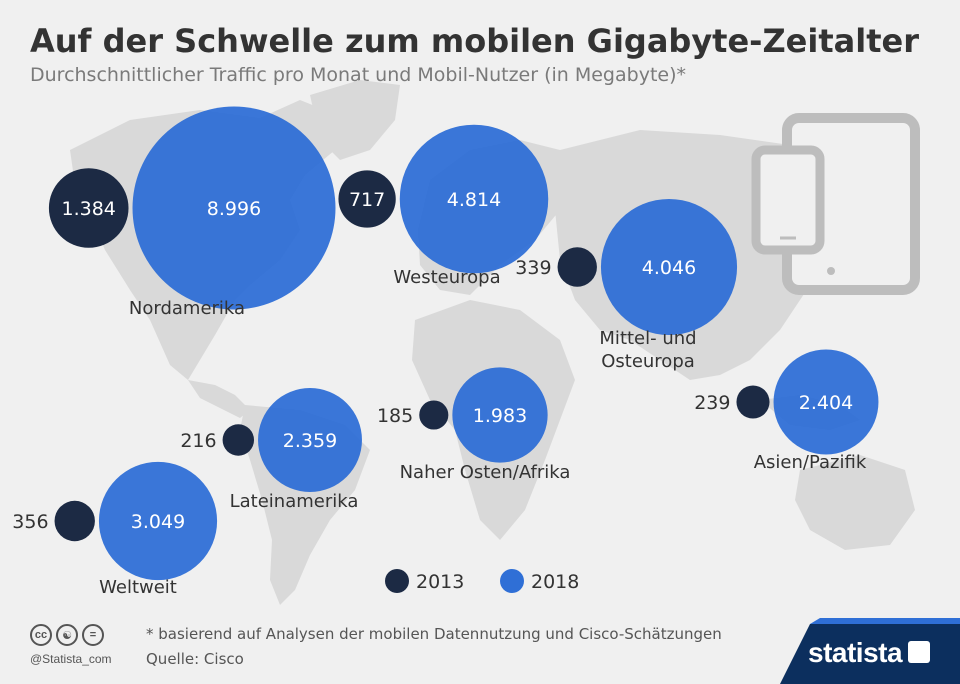 Image resolution: width=960 pixels, height=684 pixels. What do you see at coordinates (855, 652) in the screenshot?
I see `statista-logo-text: statista` at bounding box center [855, 652].